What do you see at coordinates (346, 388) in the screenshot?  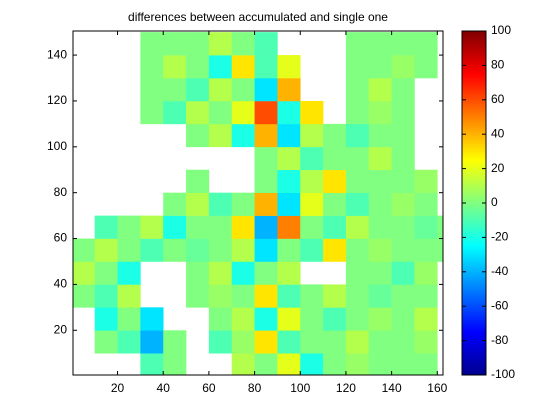 I see `x-tick-label: 120` at bounding box center [346, 388].